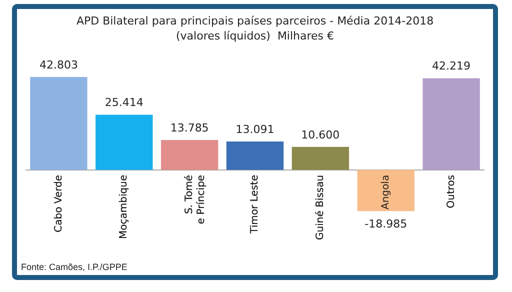  Describe the element at coordinates (451, 66) in the screenshot. I see `data-label: 42.219` at that location.